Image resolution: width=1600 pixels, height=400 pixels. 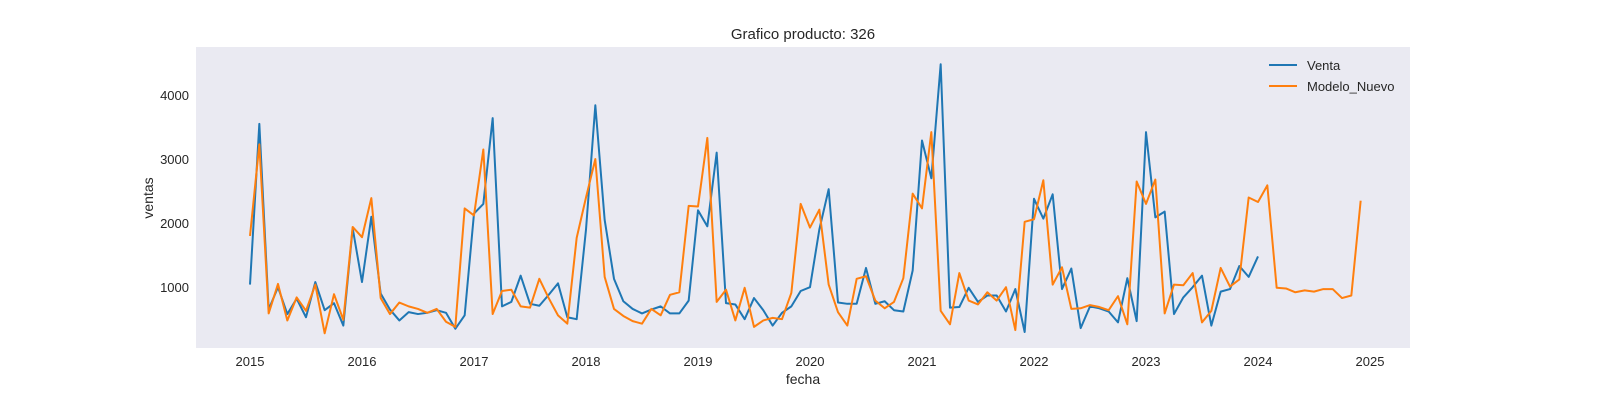 I want to click on x-tick-label: 2017, so click(x=474, y=361).